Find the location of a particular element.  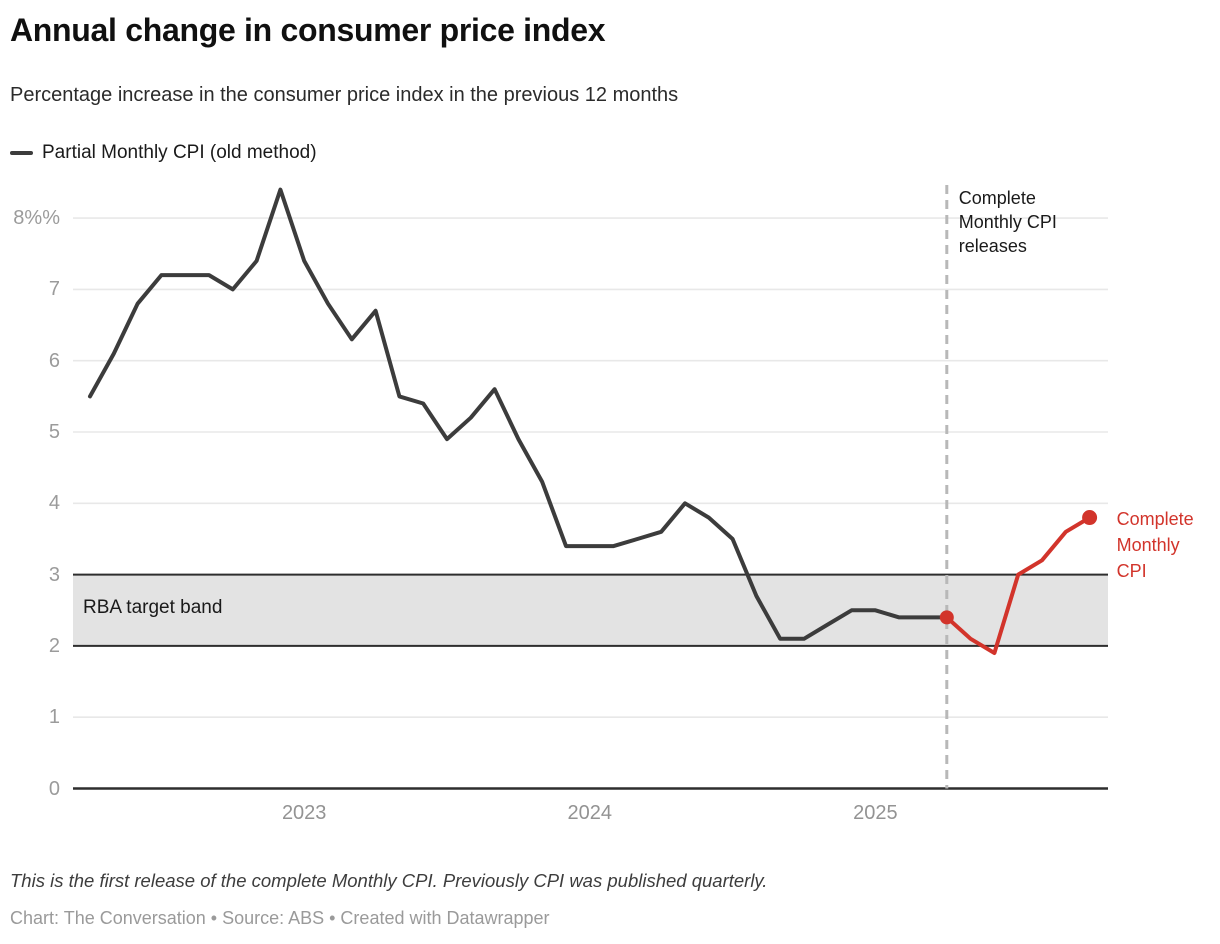

x-axis-label: 2024 is located at coordinates (590, 813).